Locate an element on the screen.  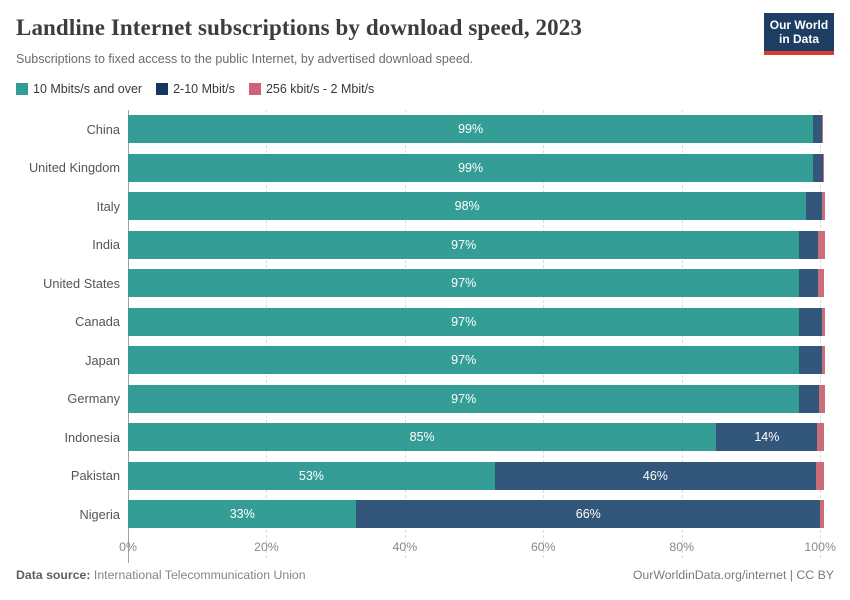
bar-segment-series1: 33% is located at coordinates (242, 514).